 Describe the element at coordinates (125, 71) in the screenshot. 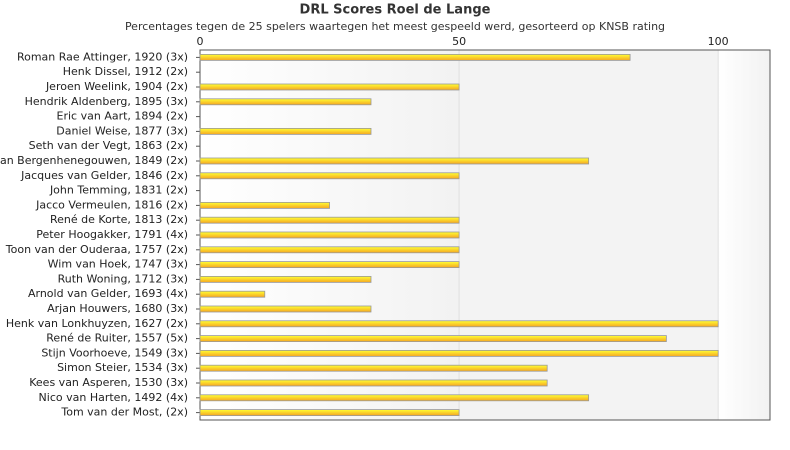

I see `y-tick-label: Henk Dissel, 1912 (2x)` at that location.